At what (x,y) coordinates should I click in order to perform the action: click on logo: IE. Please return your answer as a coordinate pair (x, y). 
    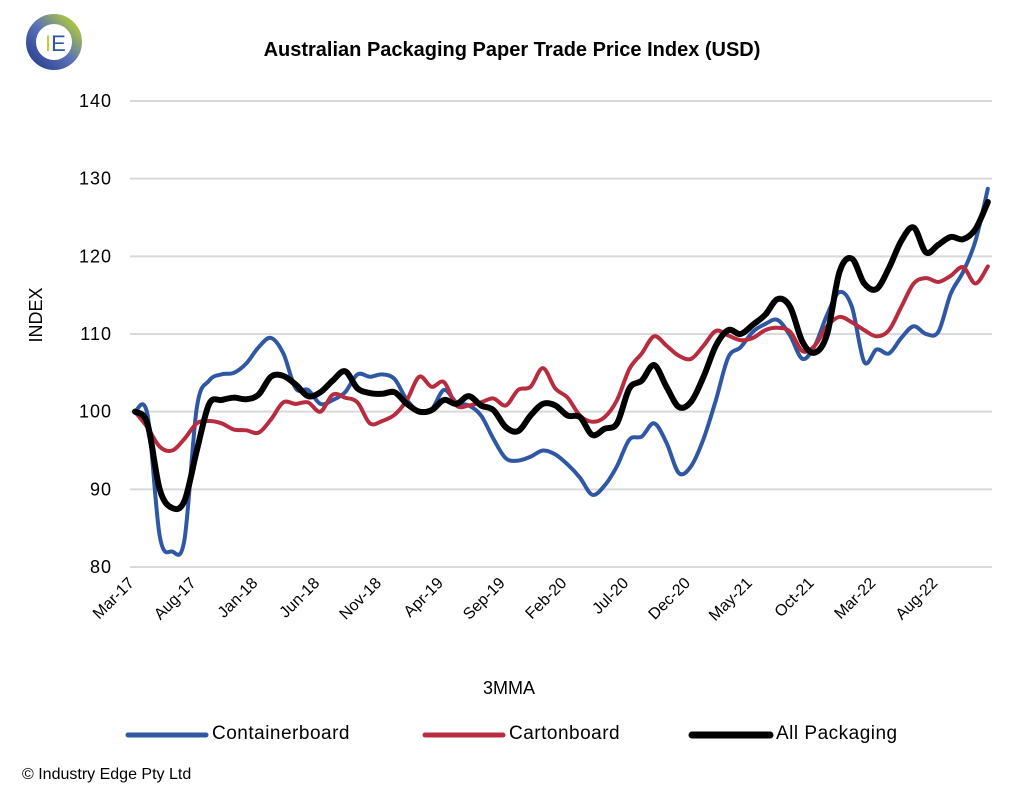
    Looking at the image, I should click on (54, 42).